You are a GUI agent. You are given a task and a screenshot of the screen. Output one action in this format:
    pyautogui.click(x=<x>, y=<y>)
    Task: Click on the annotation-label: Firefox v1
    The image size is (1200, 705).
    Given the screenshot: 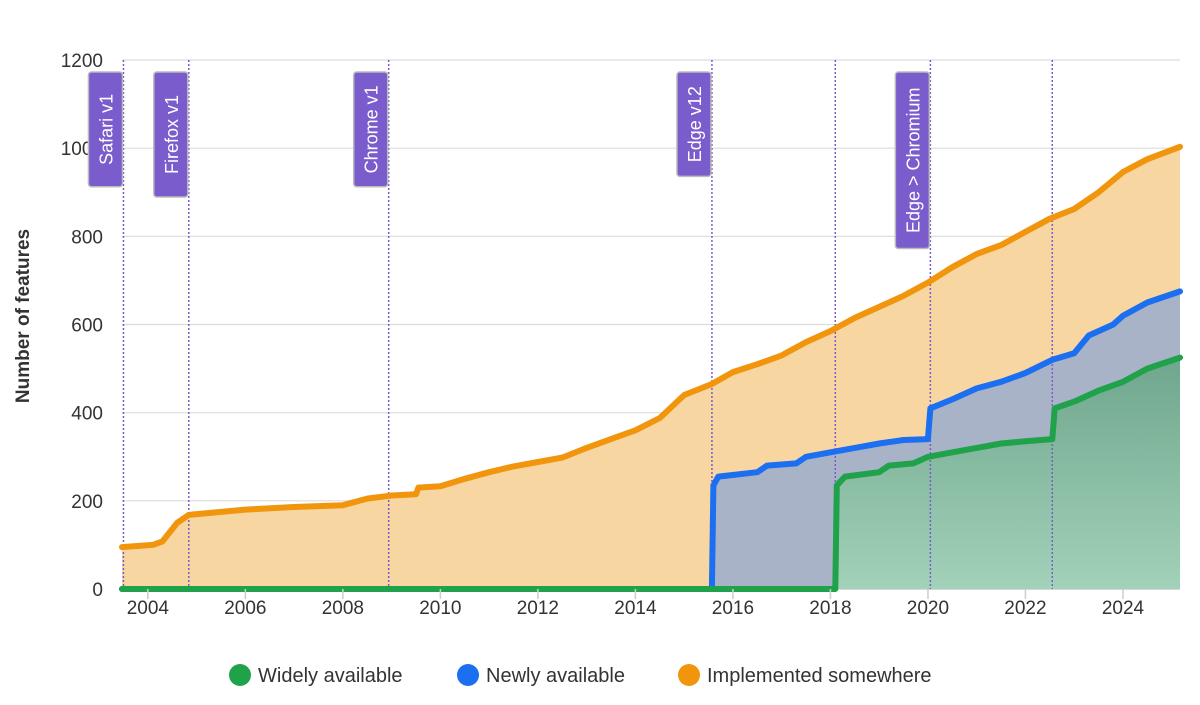 What is the action you would take?
    pyautogui.click(x=172, y=134)
    